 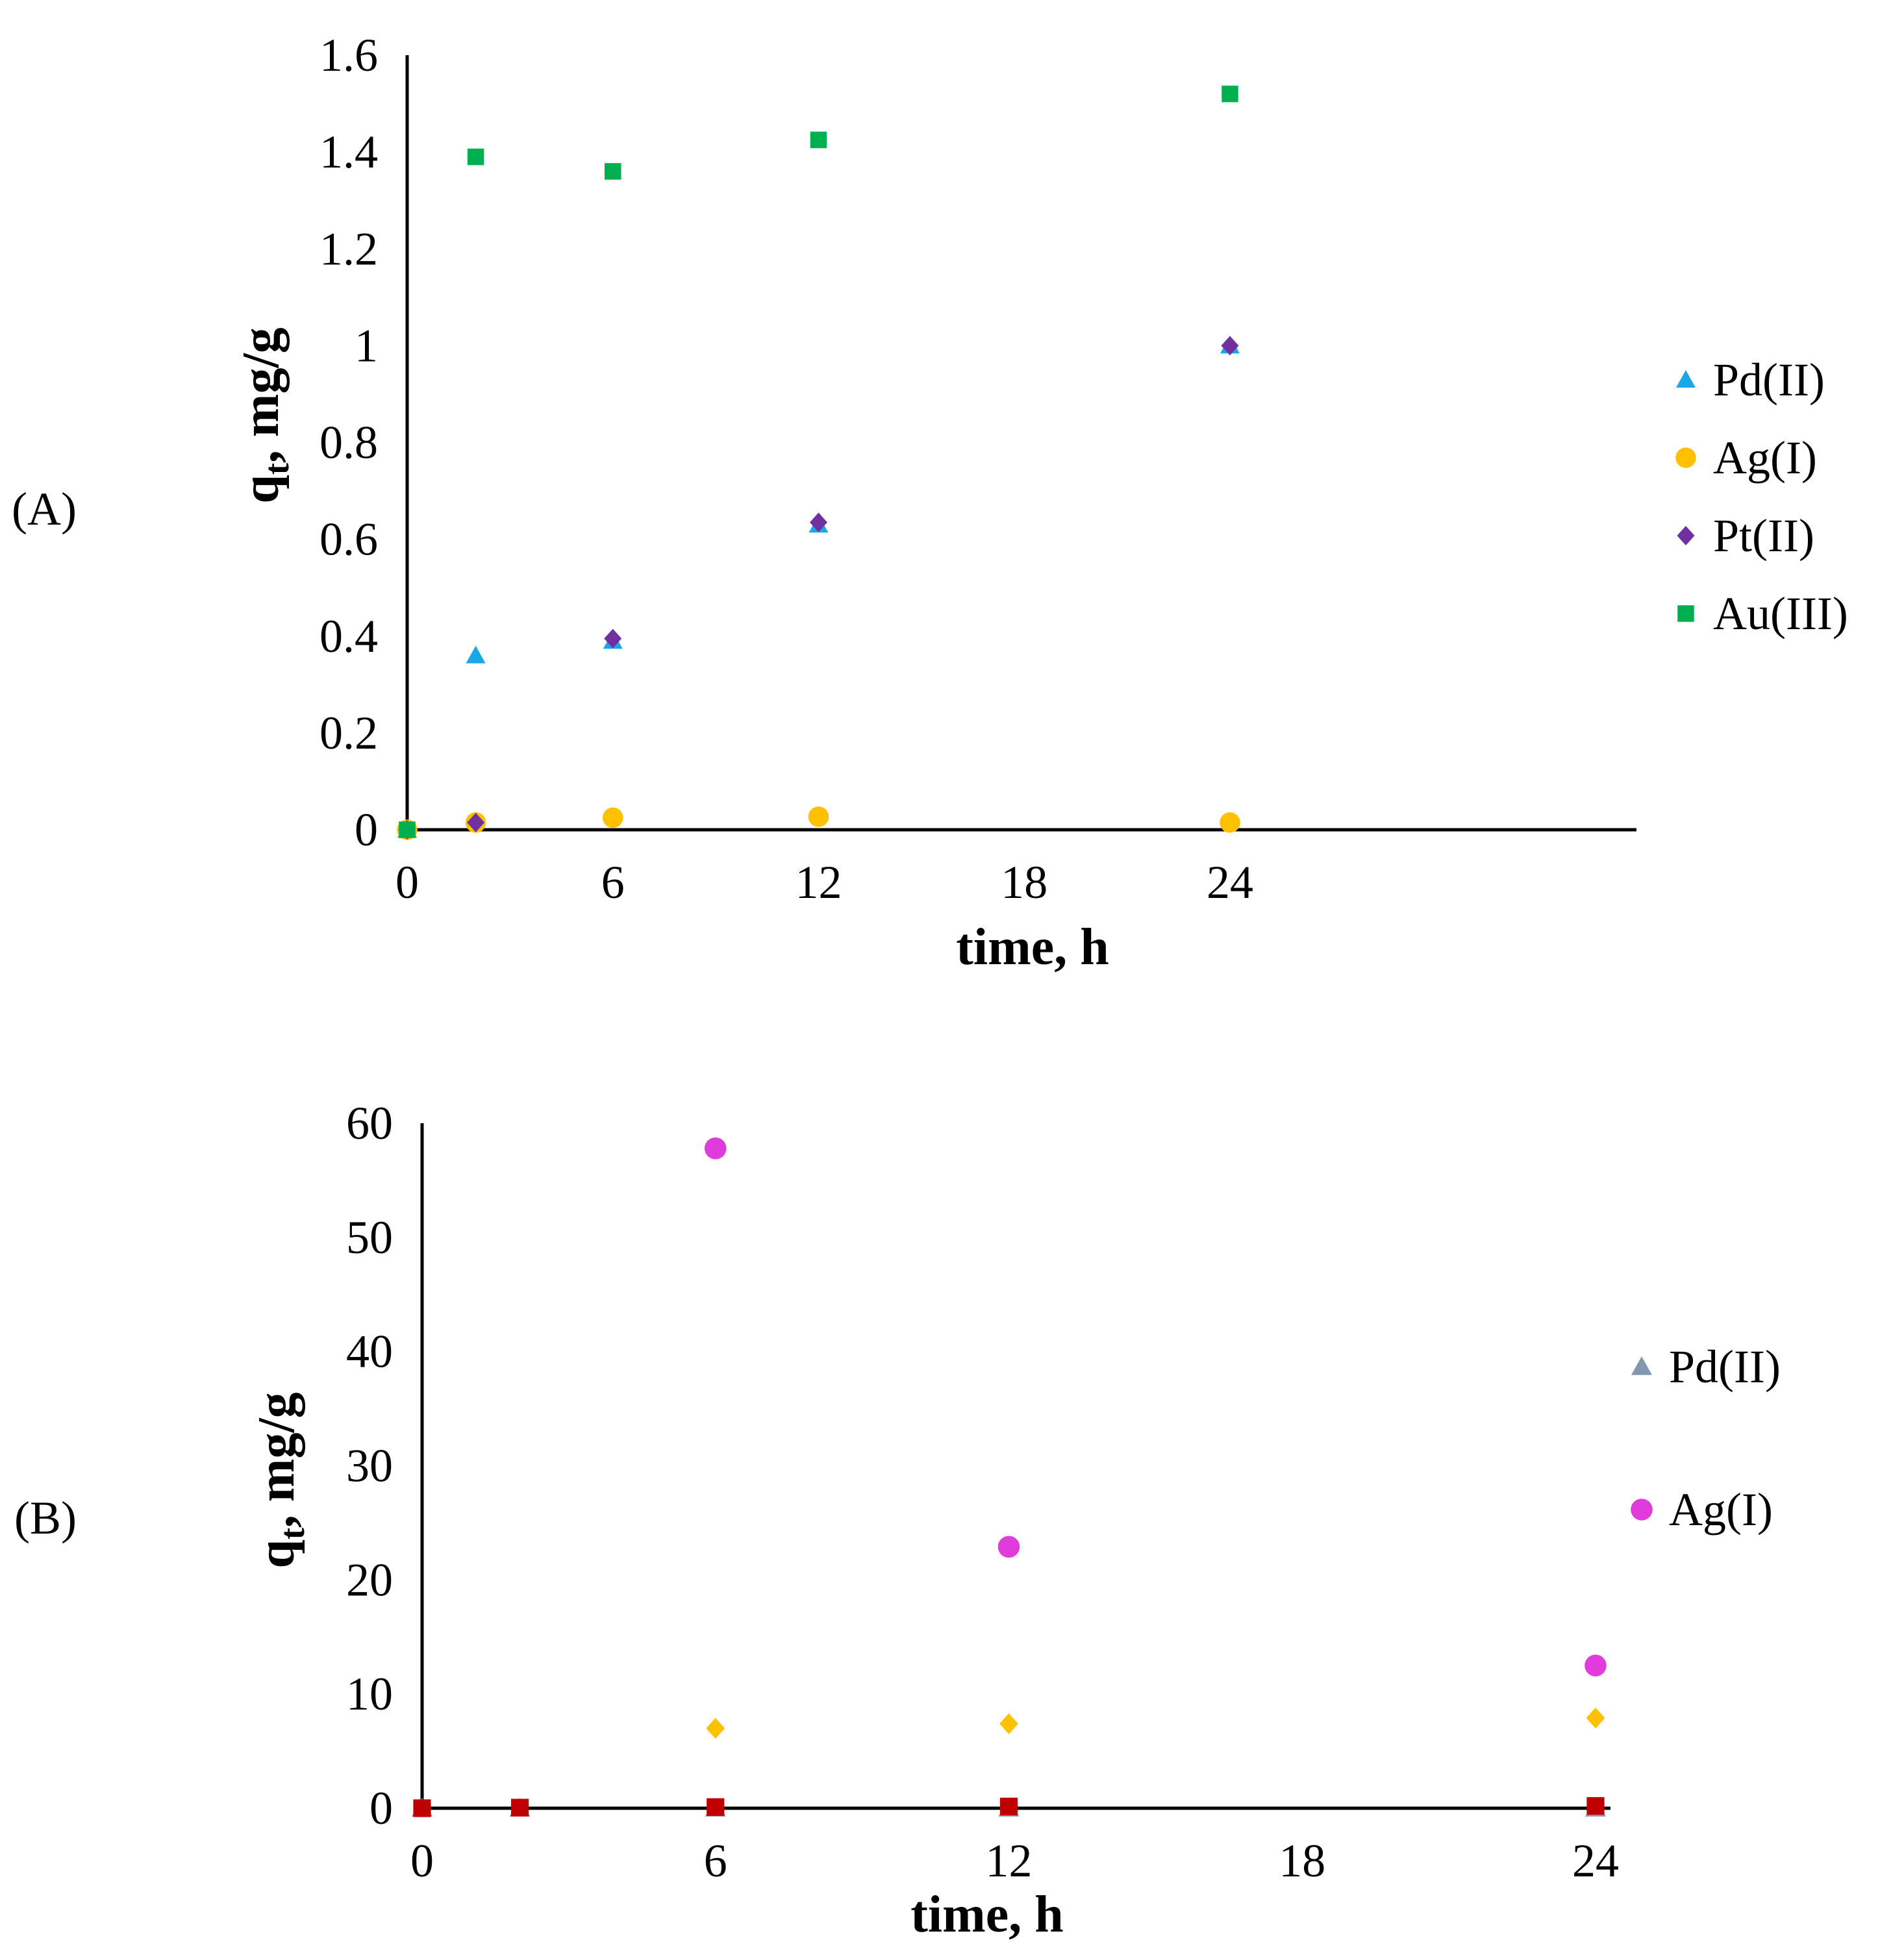 I want to click on panel-b-x-axis-title: time, h, so click(x=987, y=1914).